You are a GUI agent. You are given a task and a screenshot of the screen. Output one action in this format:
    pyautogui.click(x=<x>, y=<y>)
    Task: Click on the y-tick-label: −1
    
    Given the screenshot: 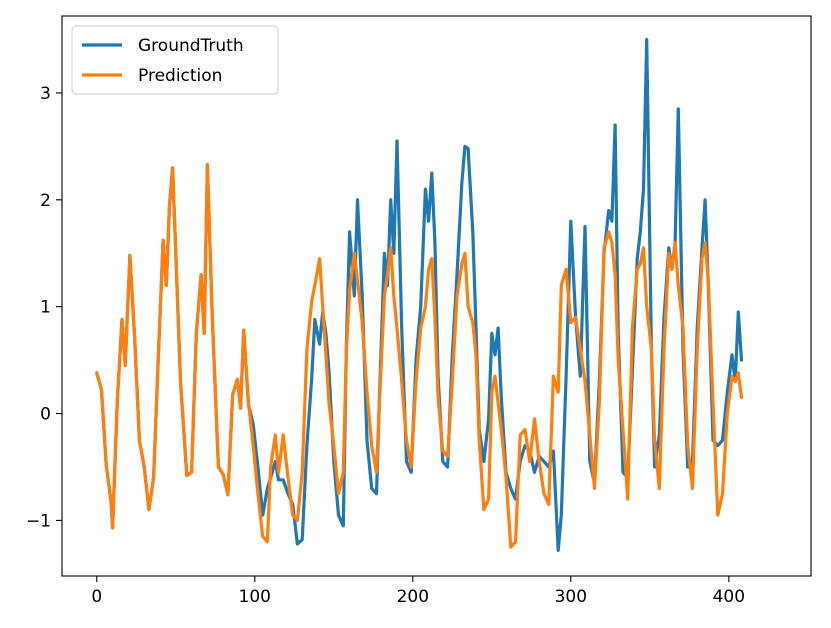 What is the action you would take?
    pyautogui.click(x=38, y=521)
    